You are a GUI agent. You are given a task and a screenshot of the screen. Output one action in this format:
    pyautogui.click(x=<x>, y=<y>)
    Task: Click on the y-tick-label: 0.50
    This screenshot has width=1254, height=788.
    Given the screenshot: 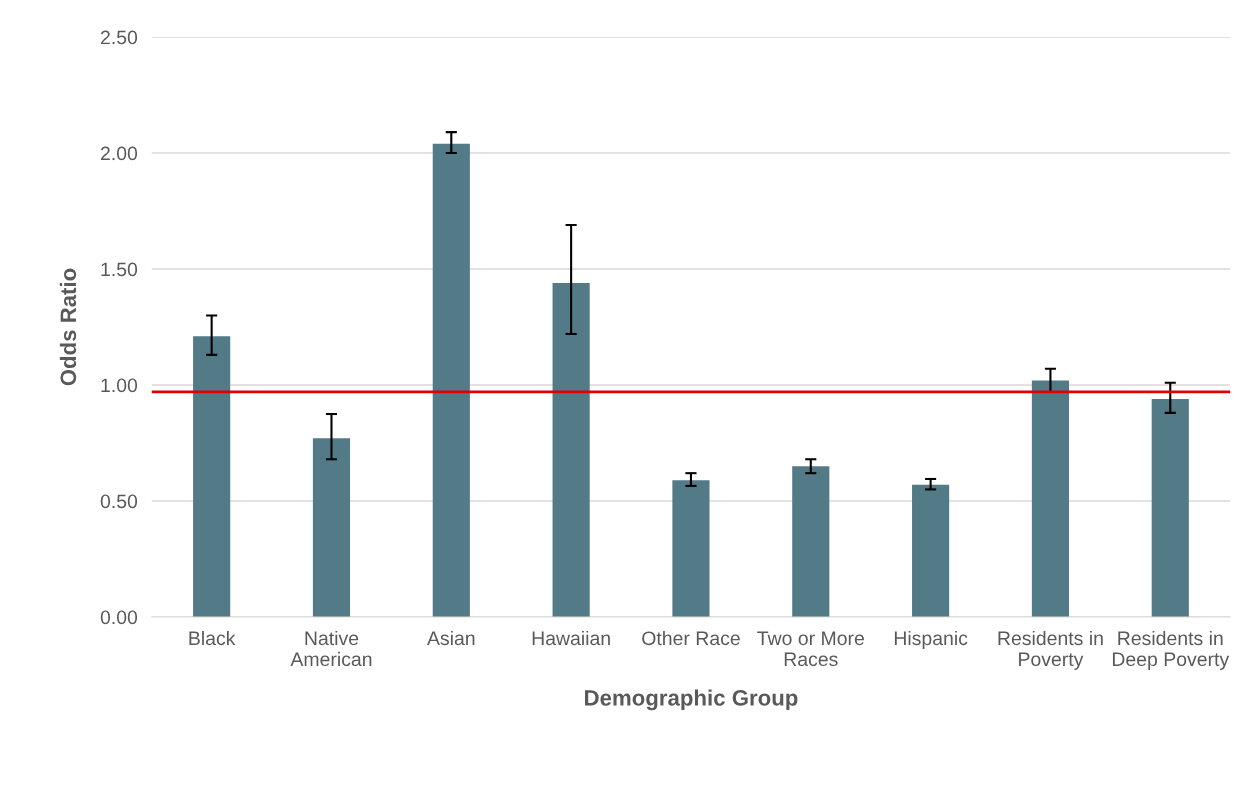 What is the action you would take?
    pyautogui.click(x=119, y=501)
    